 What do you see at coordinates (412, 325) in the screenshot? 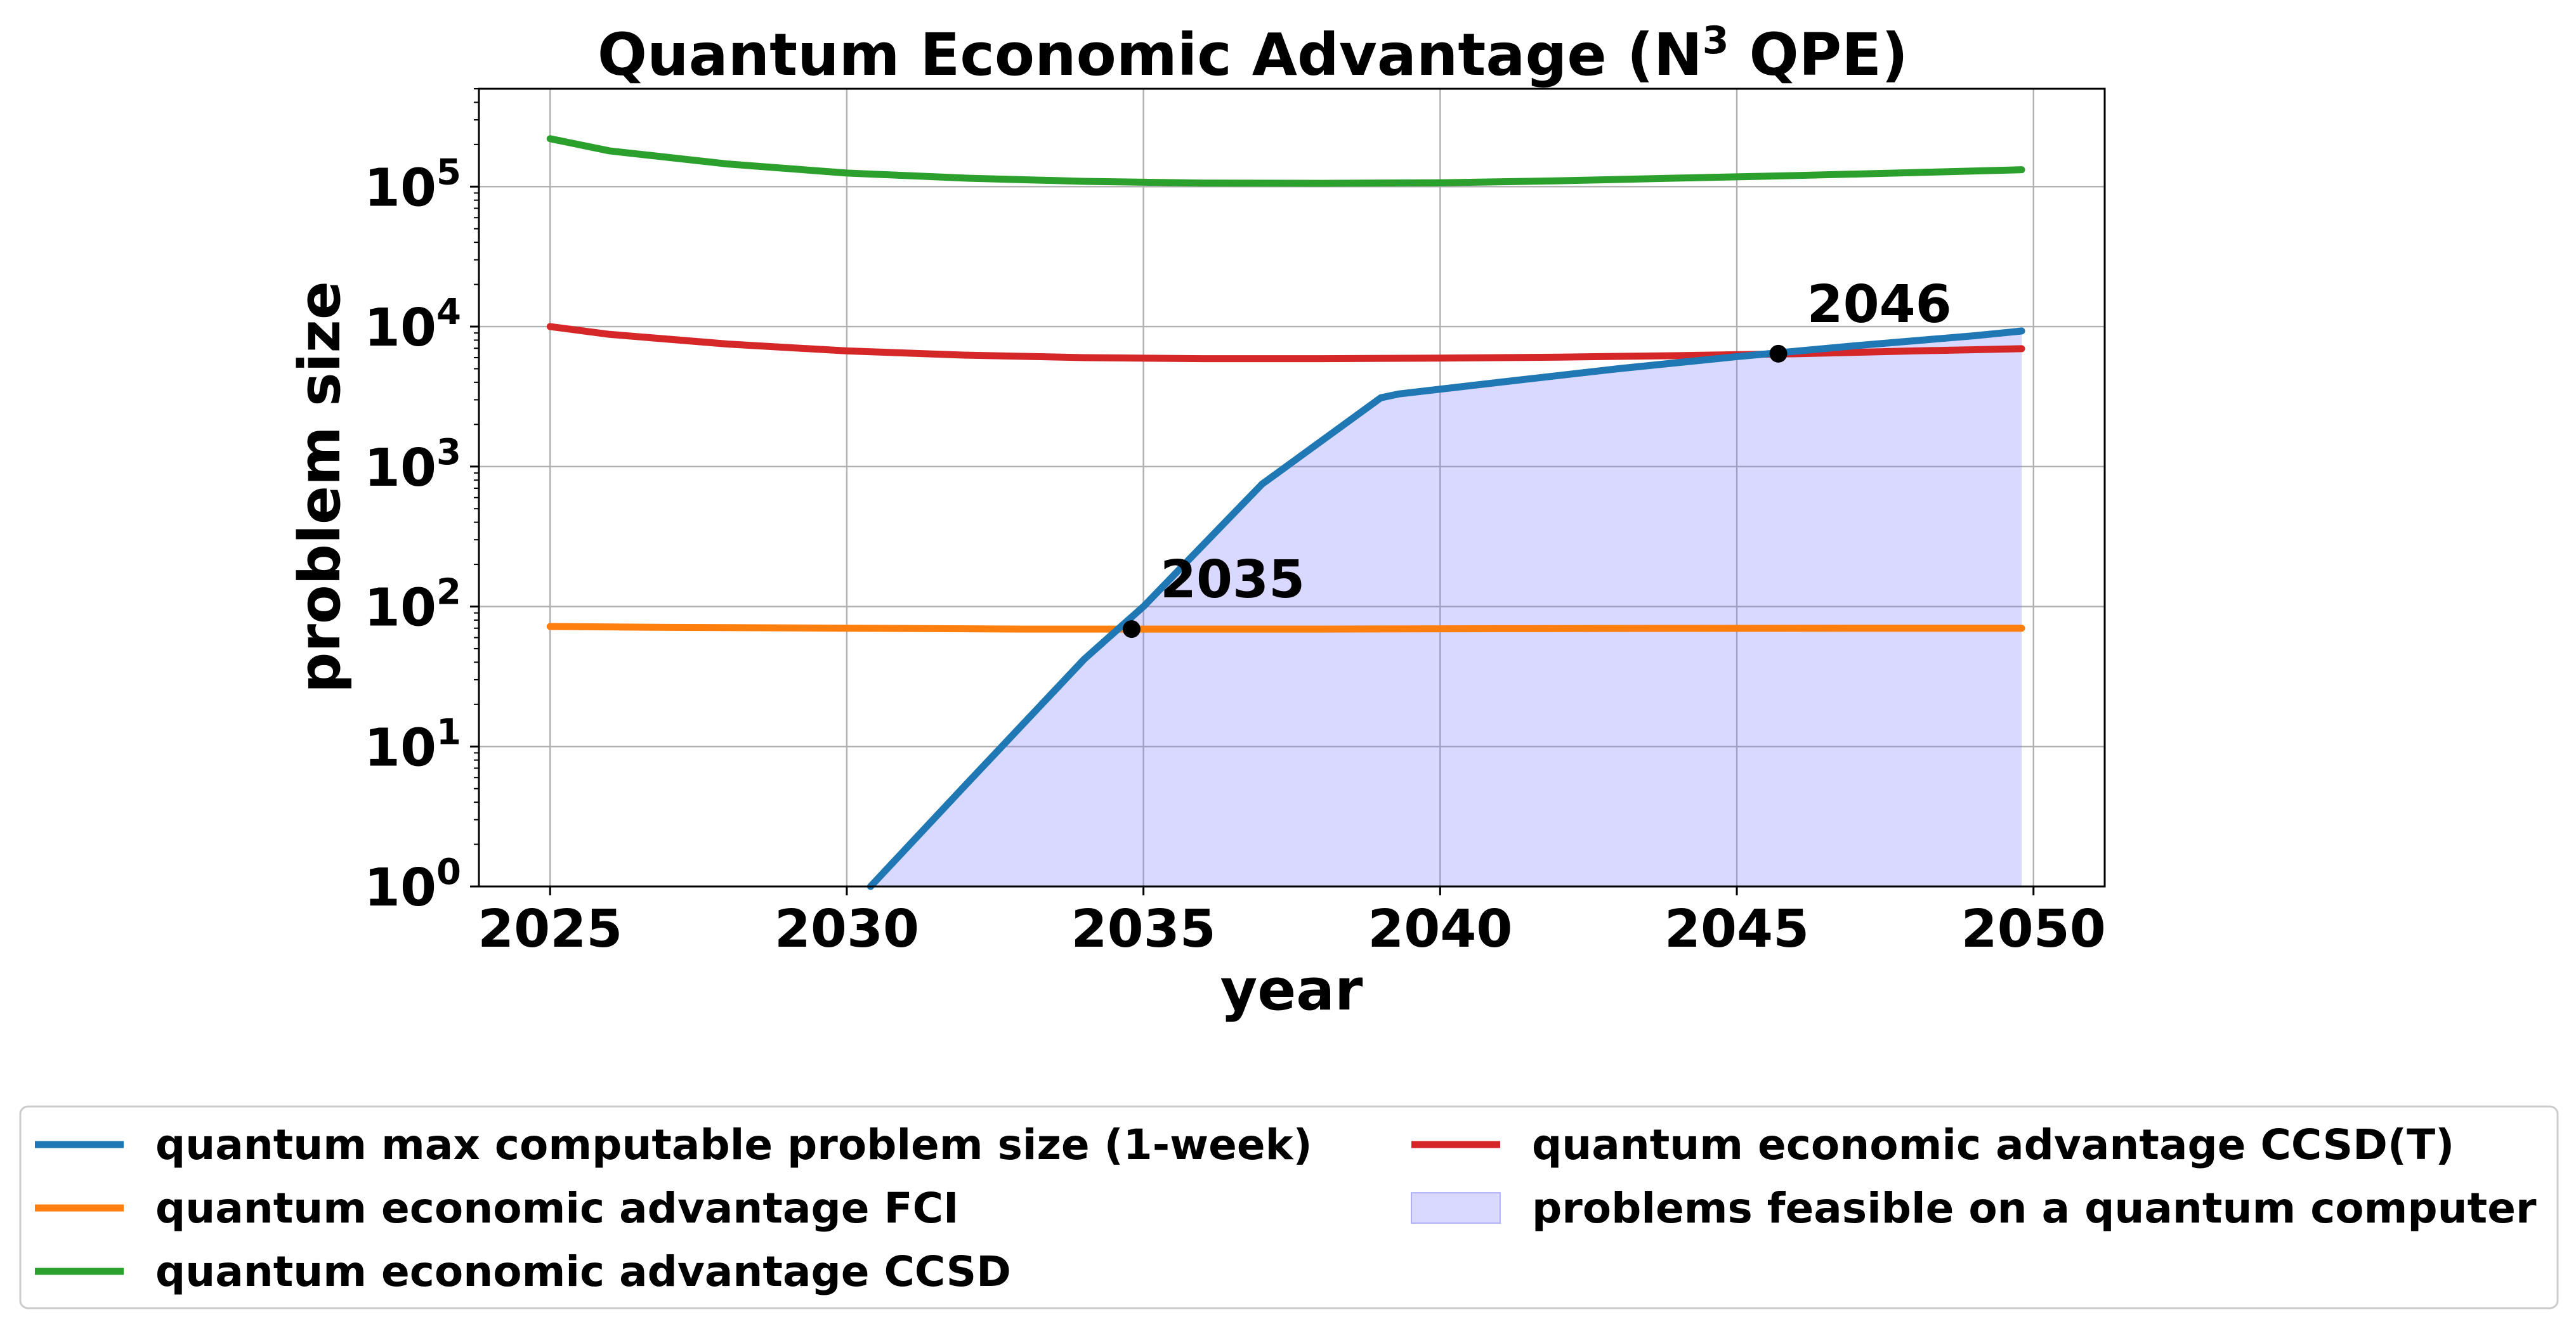
I see `y-tick-label: 10⁴` at bounding box center [412, 325].